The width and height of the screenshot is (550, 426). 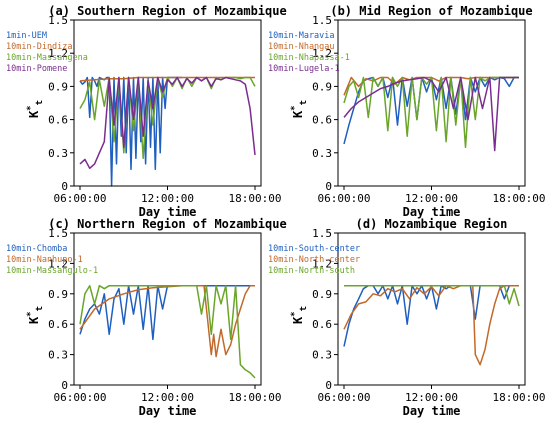 What do you see at coordinates (314, 249) in the screenshot?
I see `legend-entry: 10min-South-center` at bounding box center [314, 249].